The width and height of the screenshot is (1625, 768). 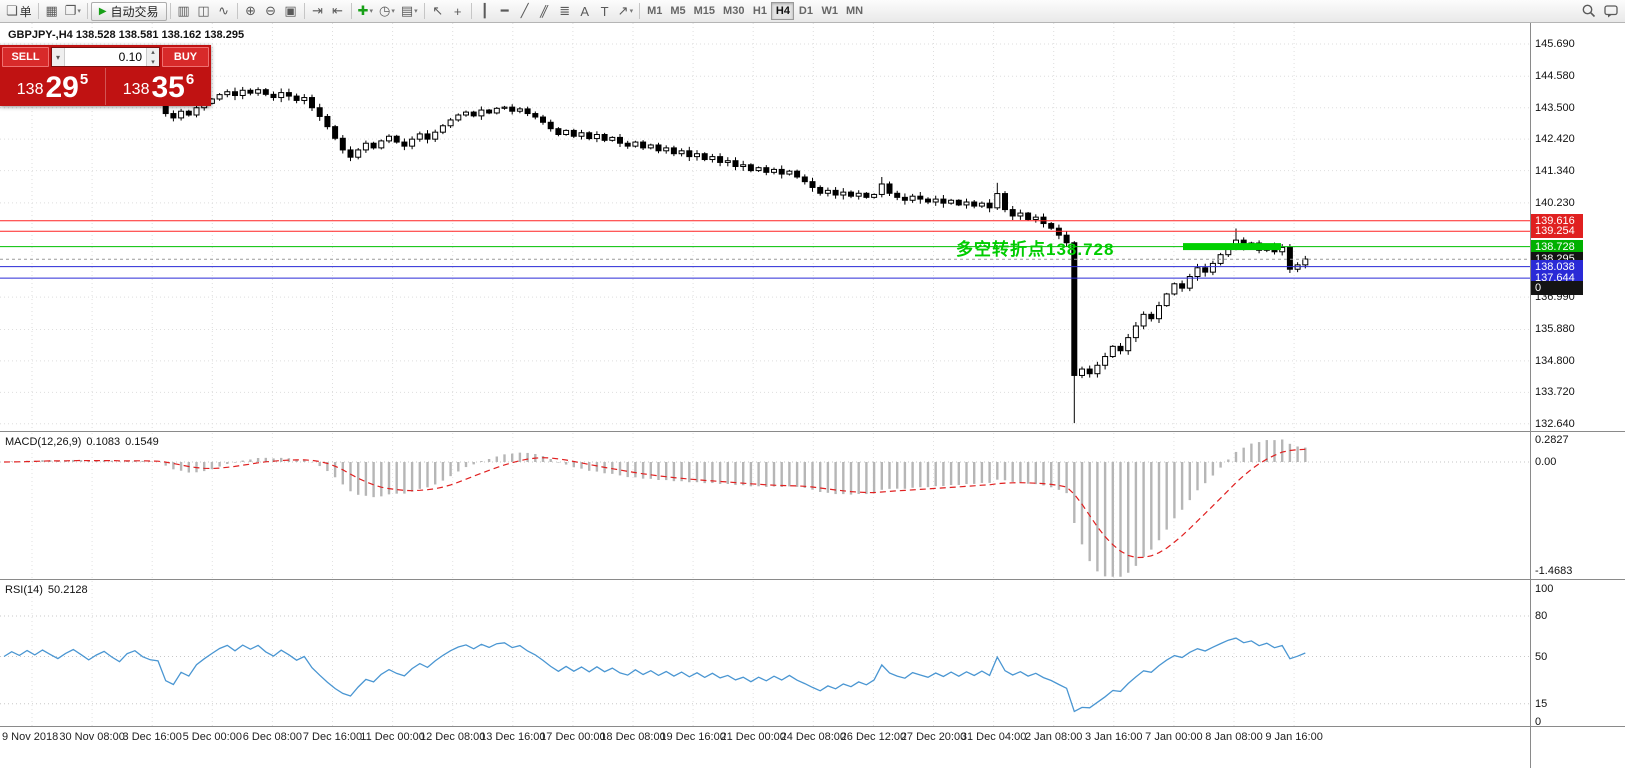 What do you see at coordinates (183, 10) in the screenshot?
I see `bar-chart-icon: ▥` at bounding box center [183, 10].